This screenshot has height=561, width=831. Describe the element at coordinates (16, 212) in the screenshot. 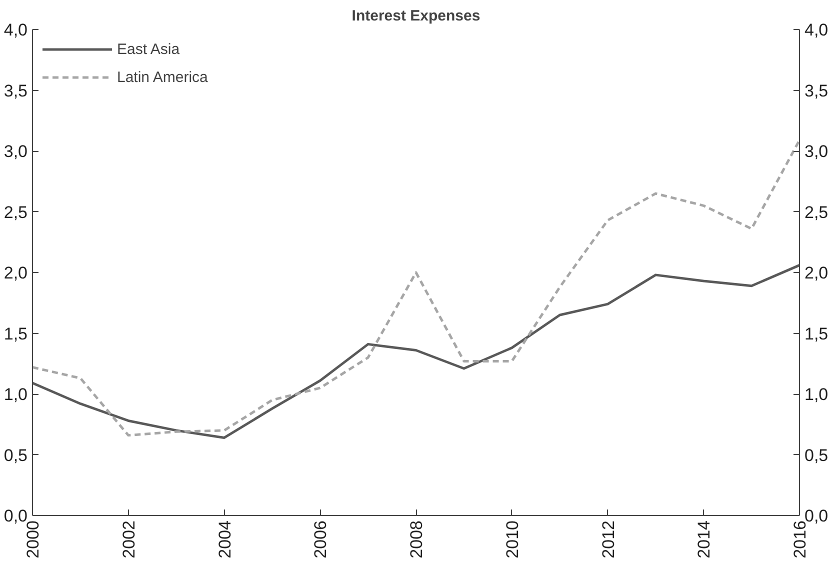

I see `y-tick-label: 2,5` at that location.